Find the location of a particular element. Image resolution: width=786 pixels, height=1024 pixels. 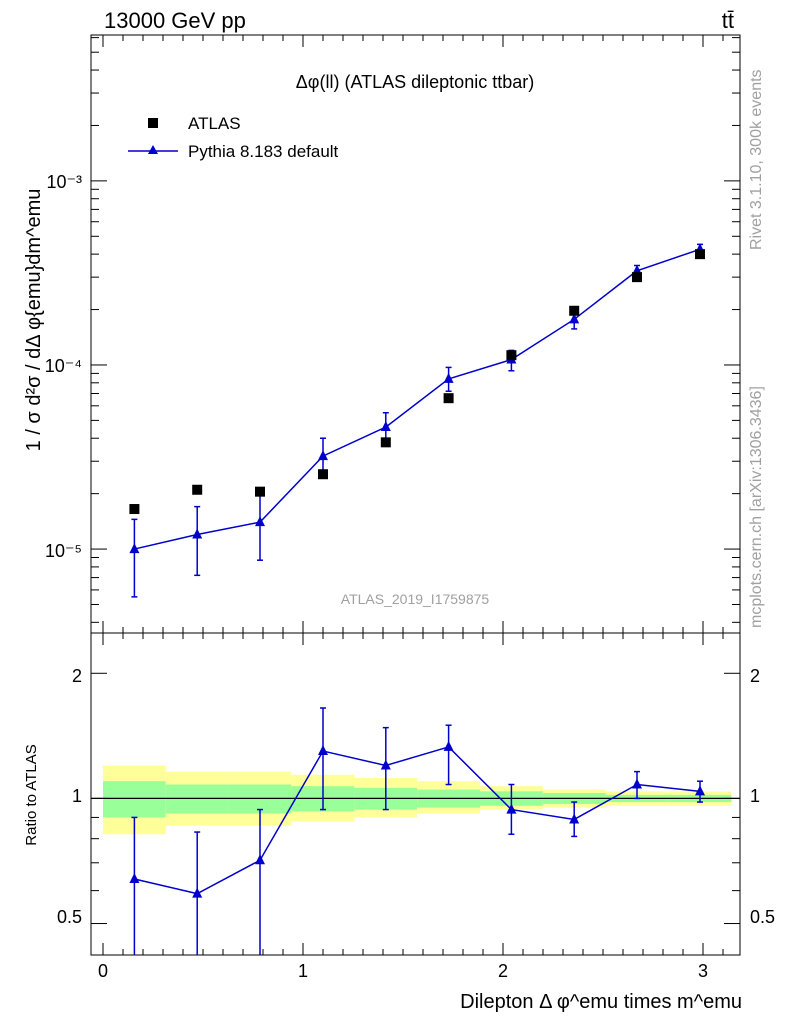

y-tick-label-1e-5: 10⁻⁵ is located at coordinates (63, 551).